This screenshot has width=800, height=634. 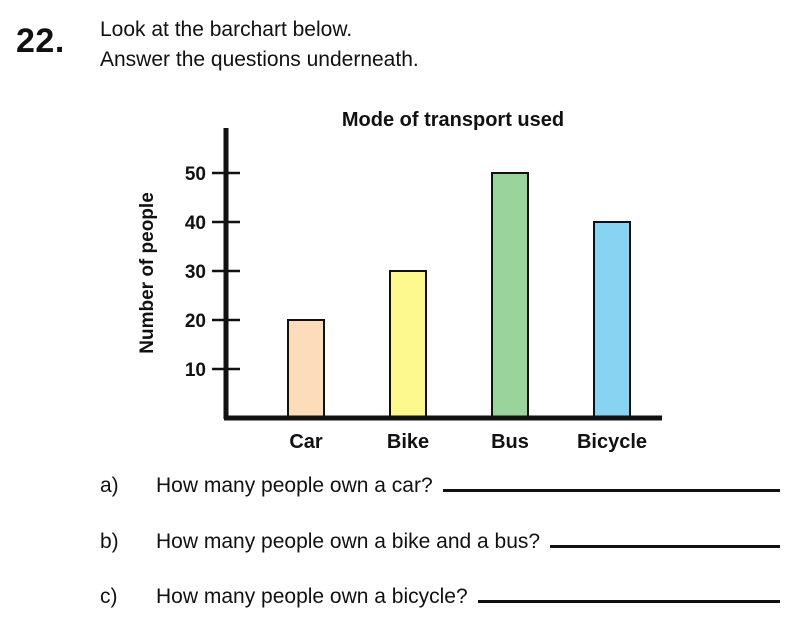 I want to click on question-c-answer-line, so click(x=628, y=601).